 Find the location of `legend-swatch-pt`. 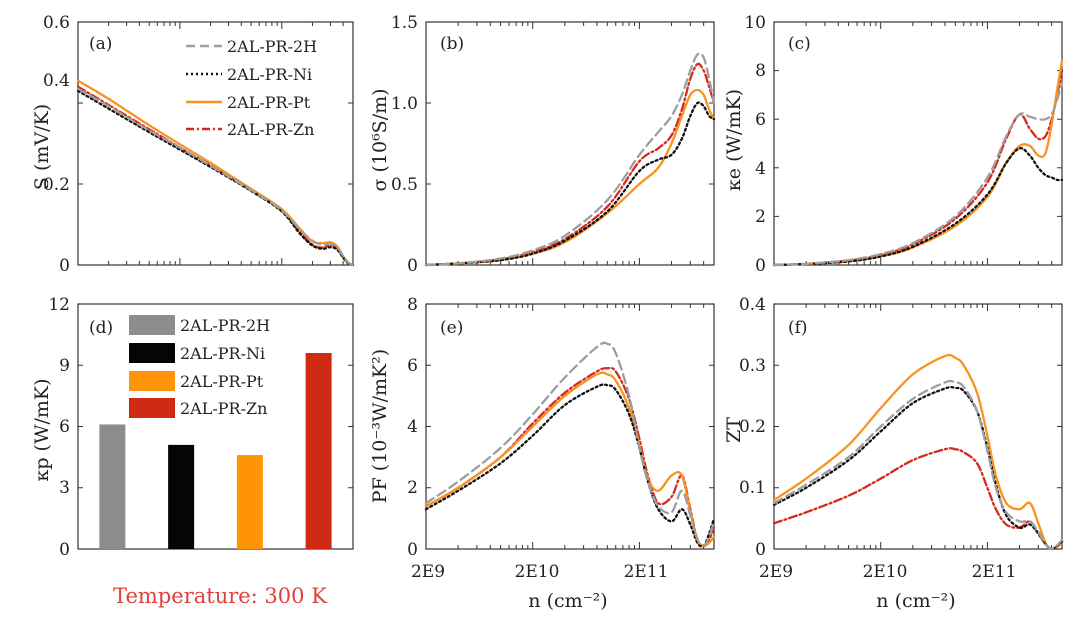

legend-swatch-pt is located at coordinates (152, 381).